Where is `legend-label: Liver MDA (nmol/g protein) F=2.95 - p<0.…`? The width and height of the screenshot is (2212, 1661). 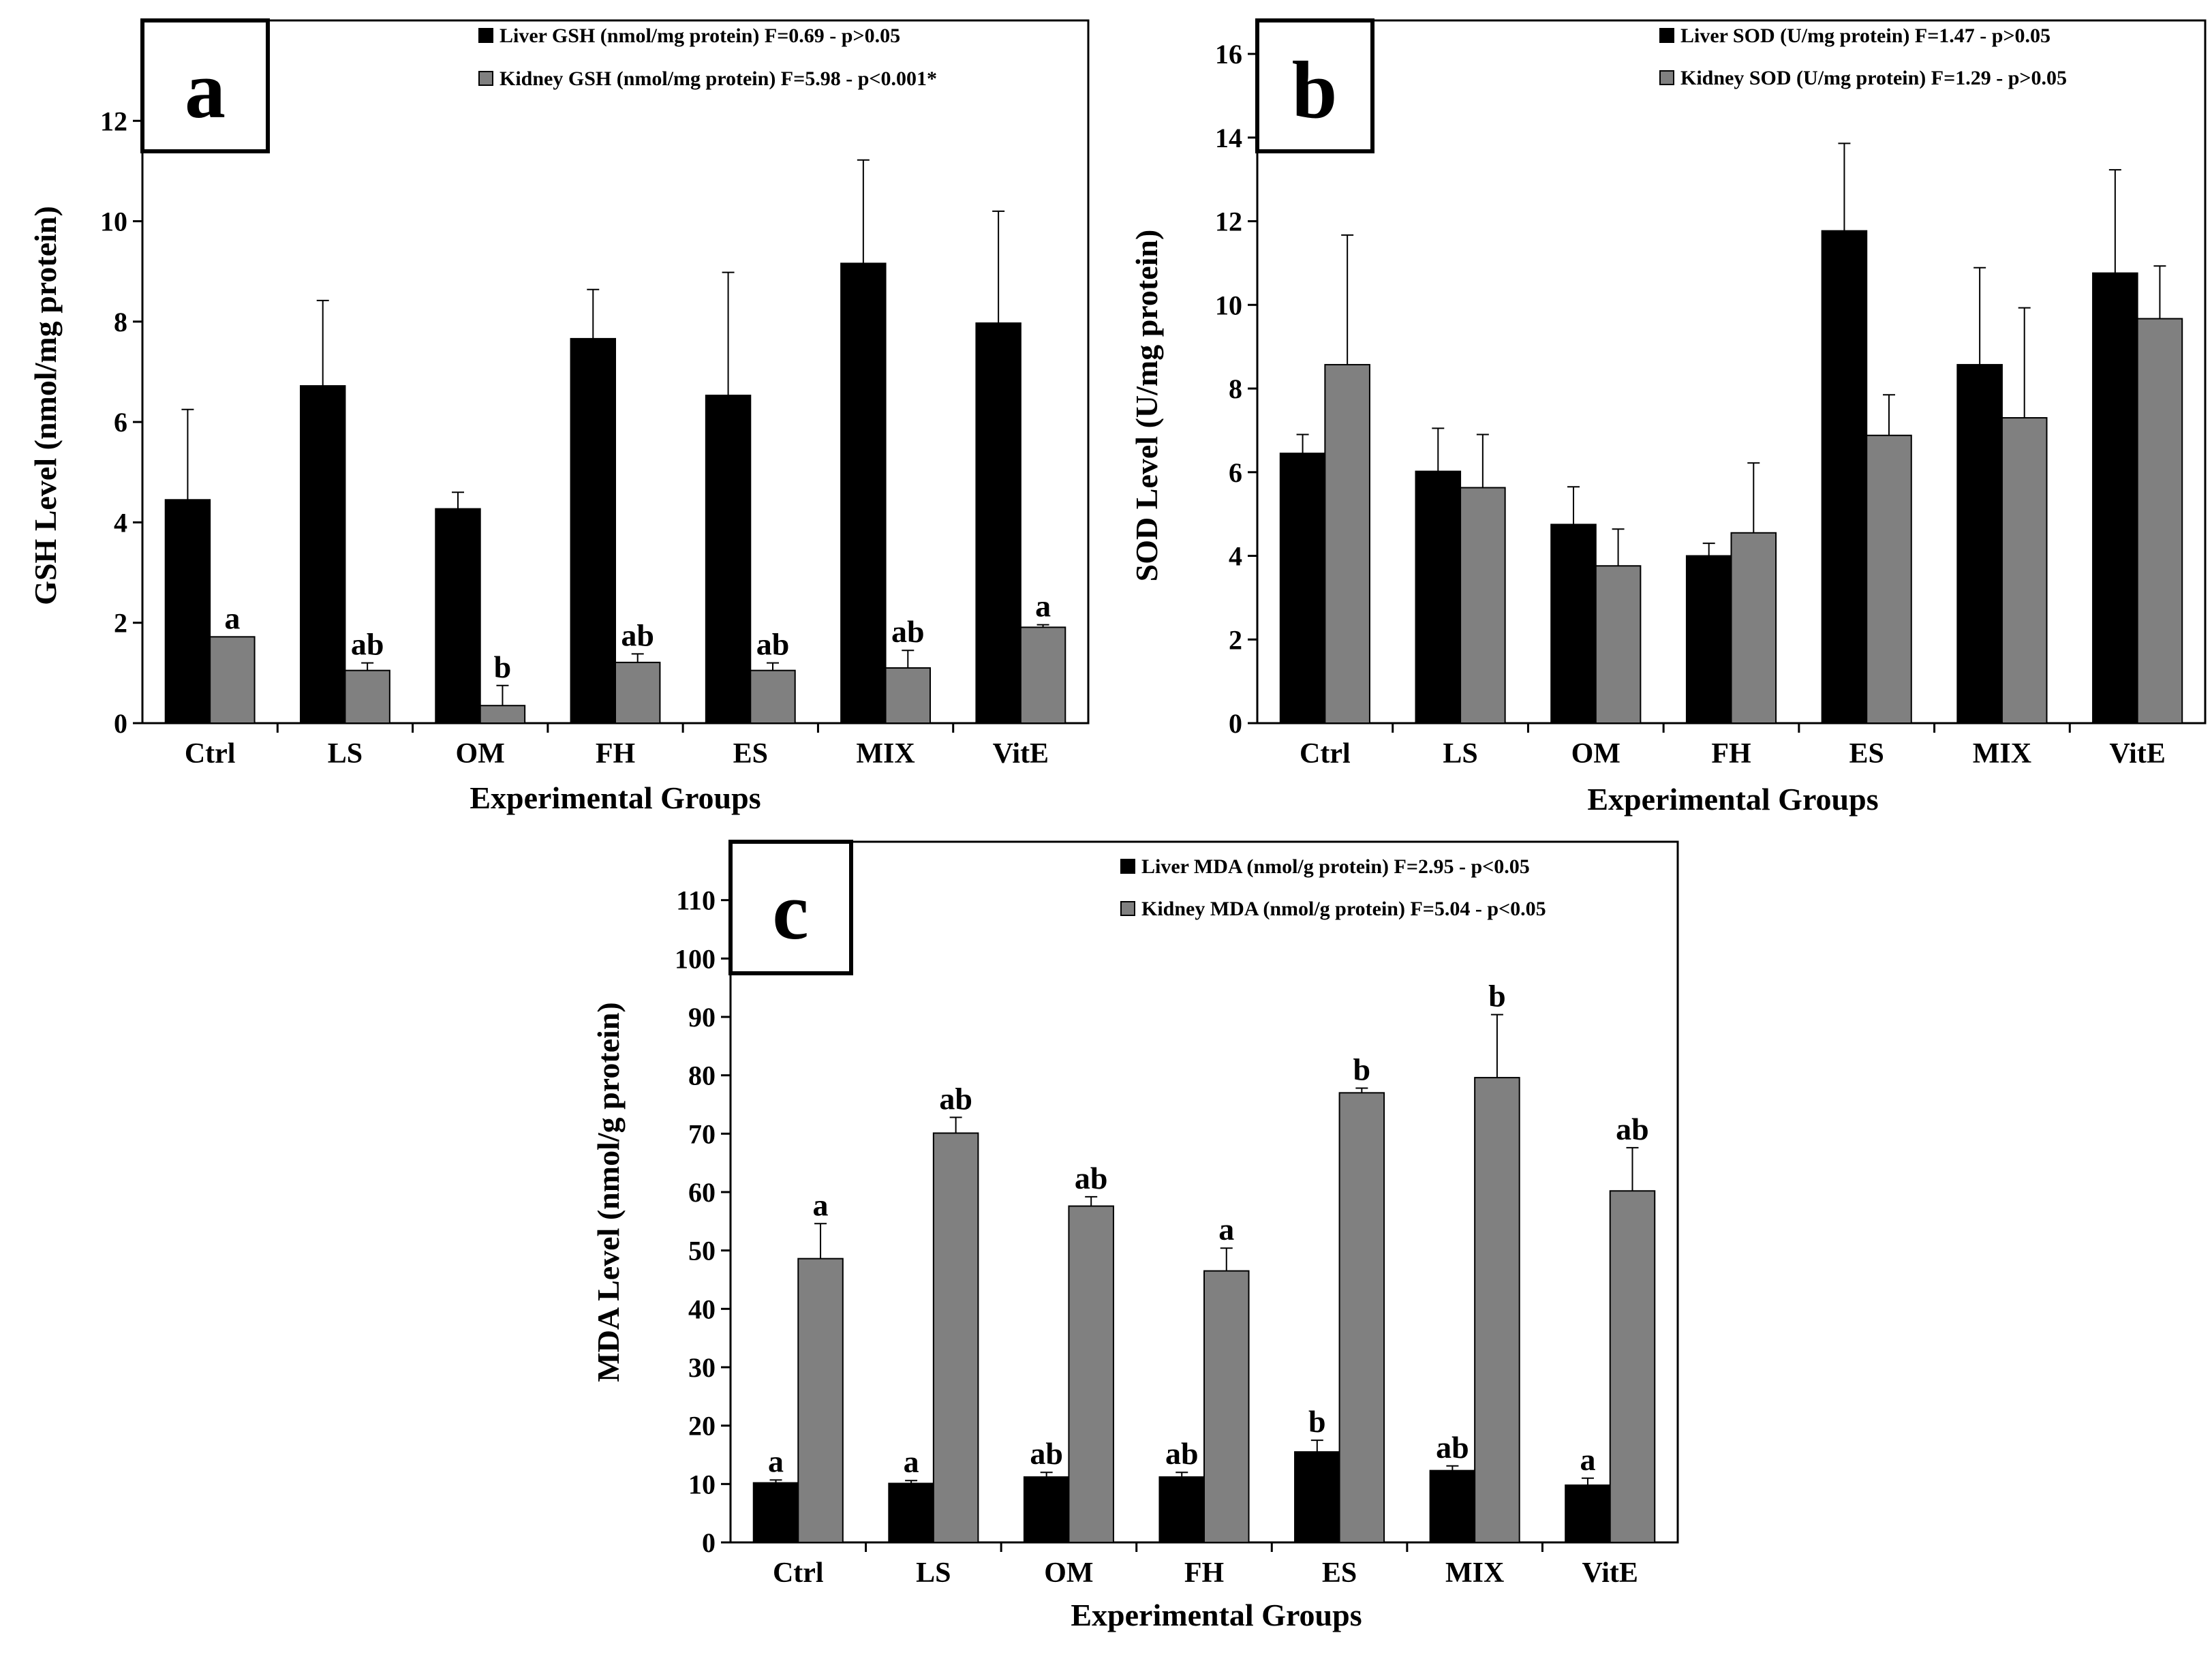 legend-label: Liver MDA (nmol/g protein) F=2.95 - p<0.… is located at coordinates (1335, 866).